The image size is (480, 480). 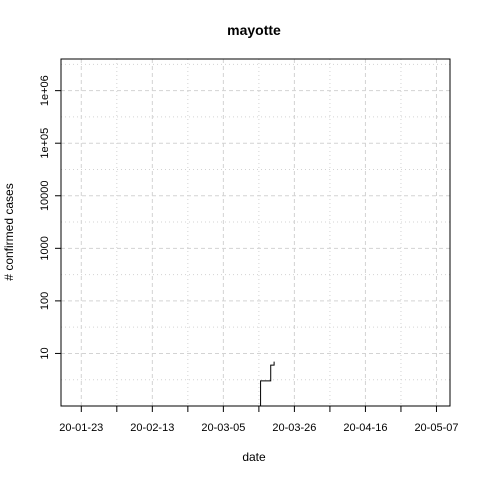 I want to click on chart-title: mayotte, so click(x=254, y=30).